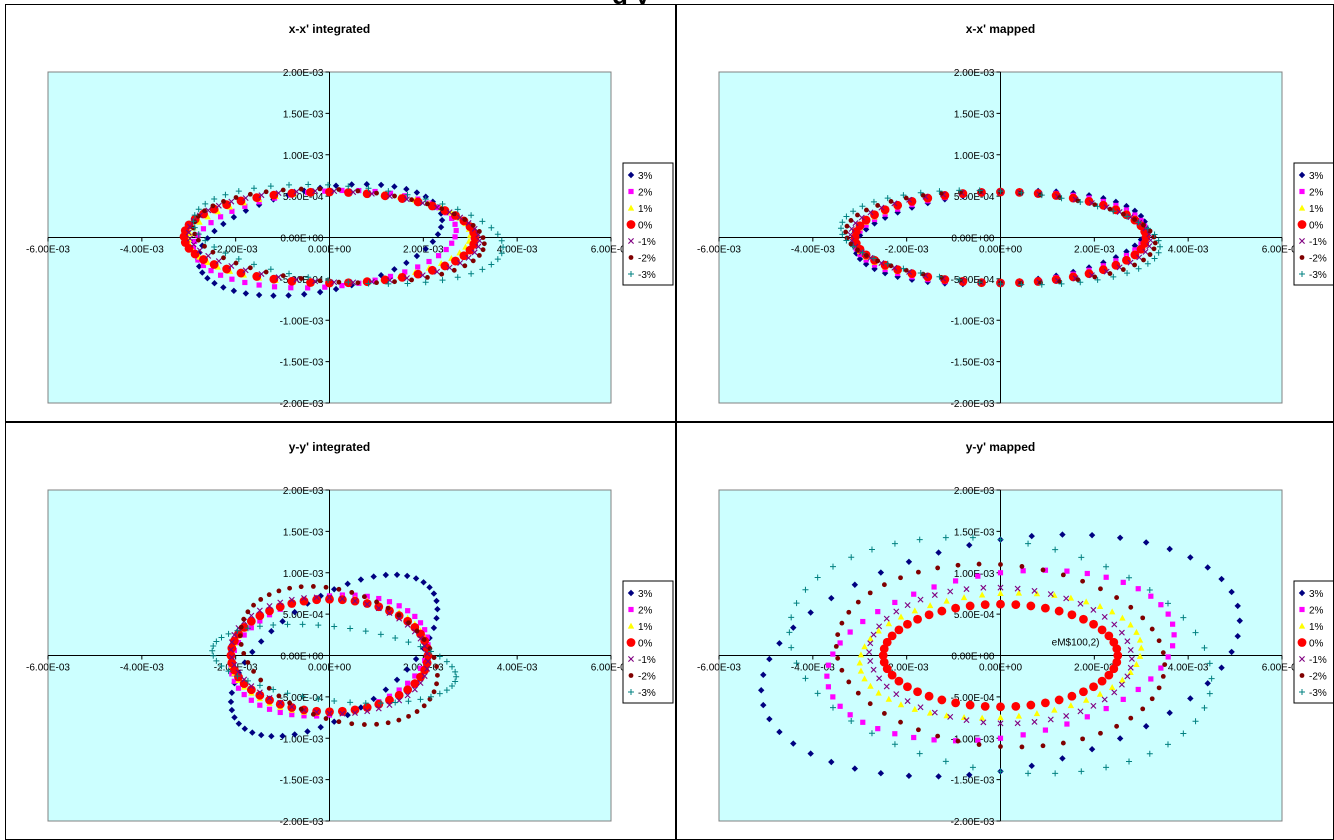  Describe the element at coordinates (973, 321) in the screenshot. I see `y-tick-label: -1.00E-03` at that location.